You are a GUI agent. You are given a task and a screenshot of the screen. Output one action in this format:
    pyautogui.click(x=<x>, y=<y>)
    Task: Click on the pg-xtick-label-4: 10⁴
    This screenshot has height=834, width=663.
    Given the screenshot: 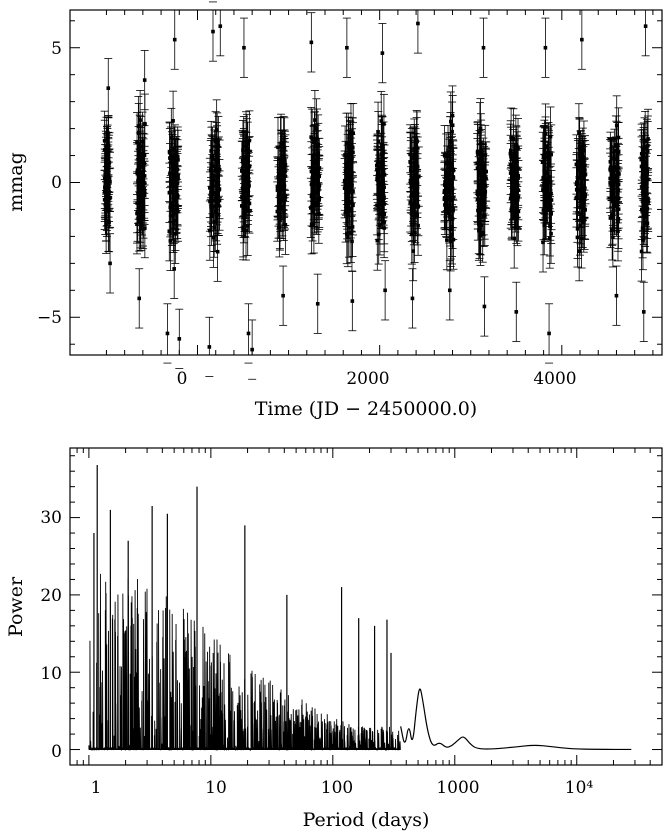 What is the action you would take?
    pyautogui.click(x=579, y=788)
    